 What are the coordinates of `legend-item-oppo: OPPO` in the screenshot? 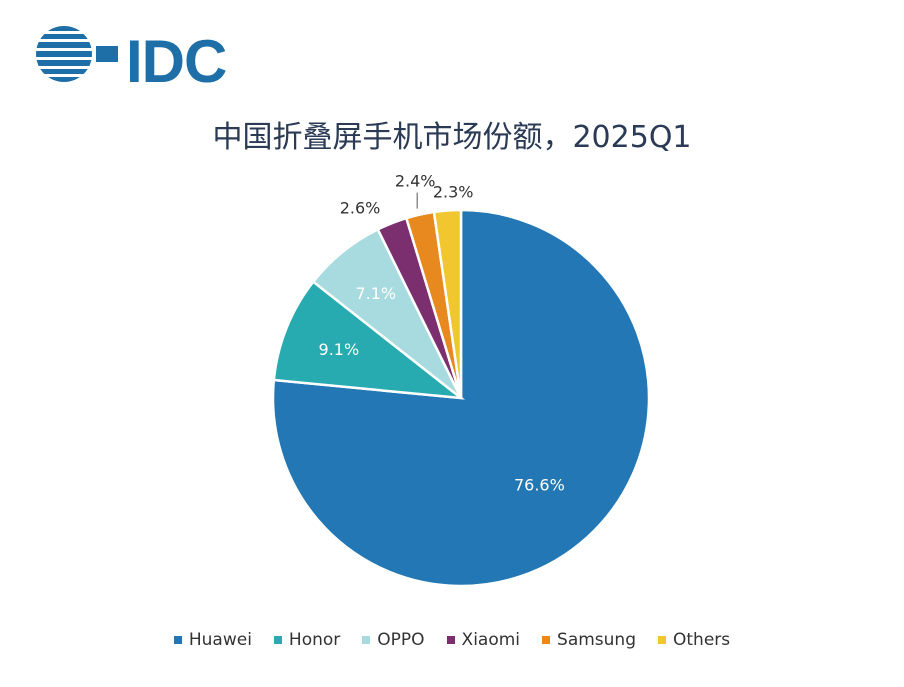 It's located at (393, 640).